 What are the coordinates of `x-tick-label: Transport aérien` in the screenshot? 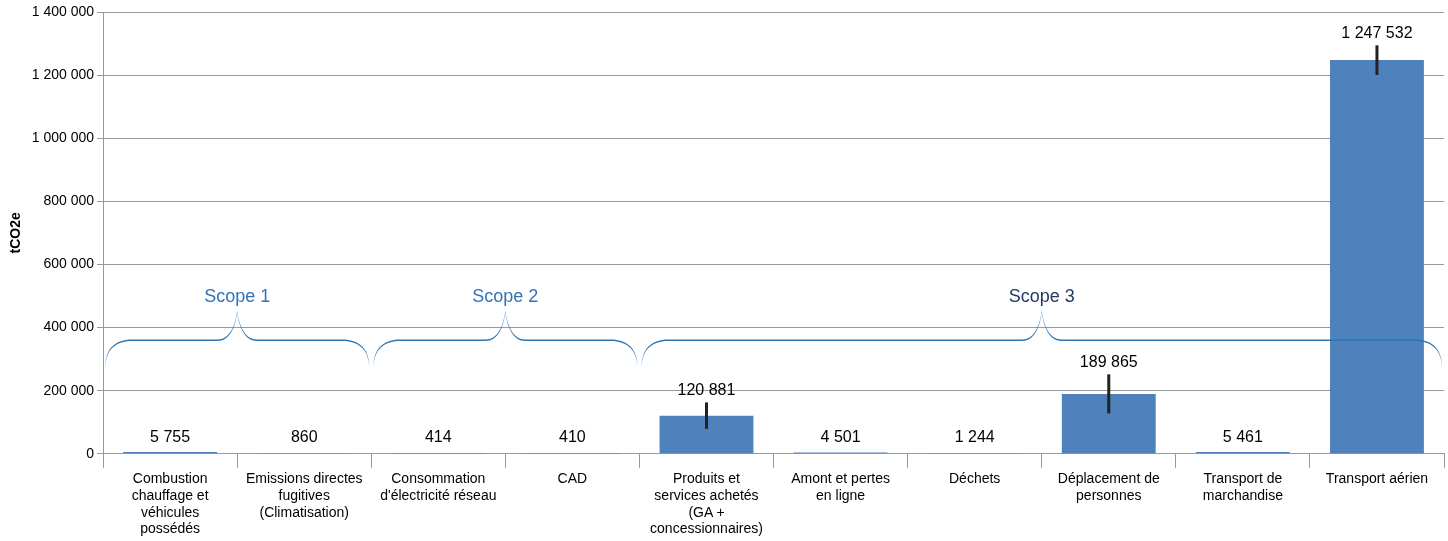 It's located at (1377, 478).